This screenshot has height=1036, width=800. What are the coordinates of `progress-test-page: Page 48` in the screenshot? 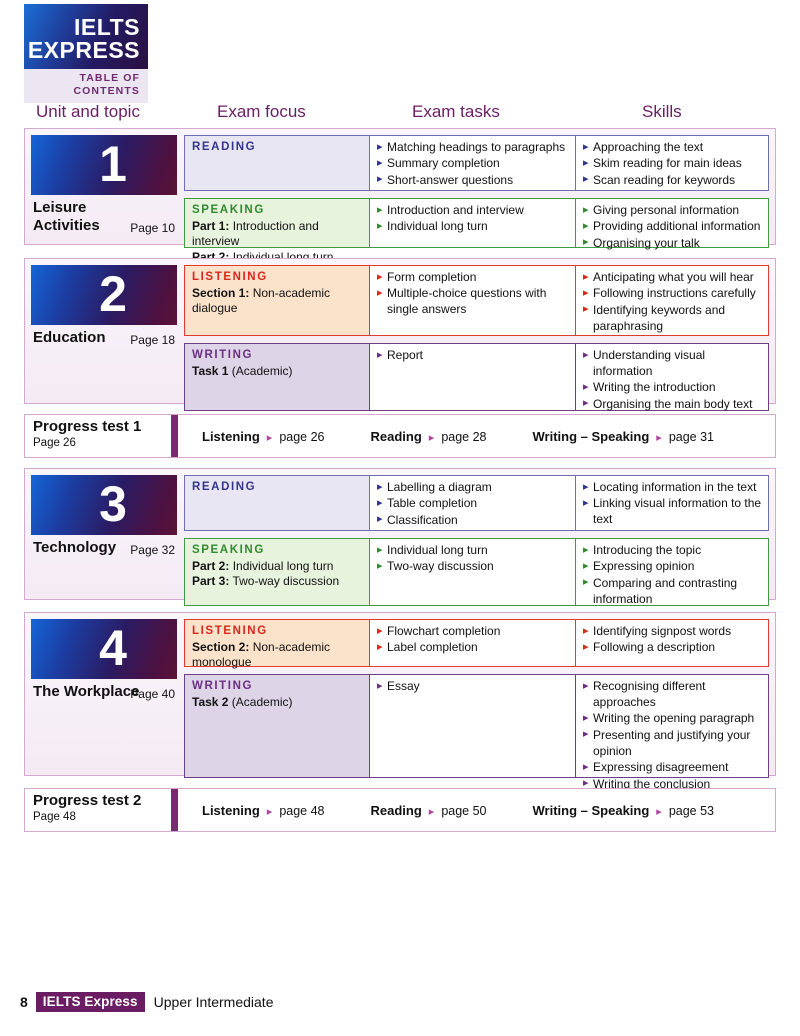 It's located at (54, 816).